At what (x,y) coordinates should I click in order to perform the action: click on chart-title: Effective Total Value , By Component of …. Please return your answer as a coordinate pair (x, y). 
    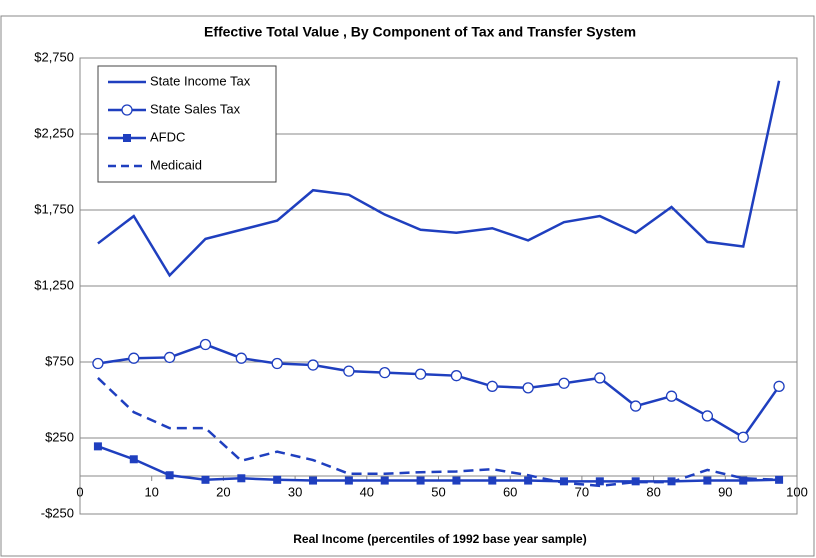
    Looking at the image, I should click on (420, 32).